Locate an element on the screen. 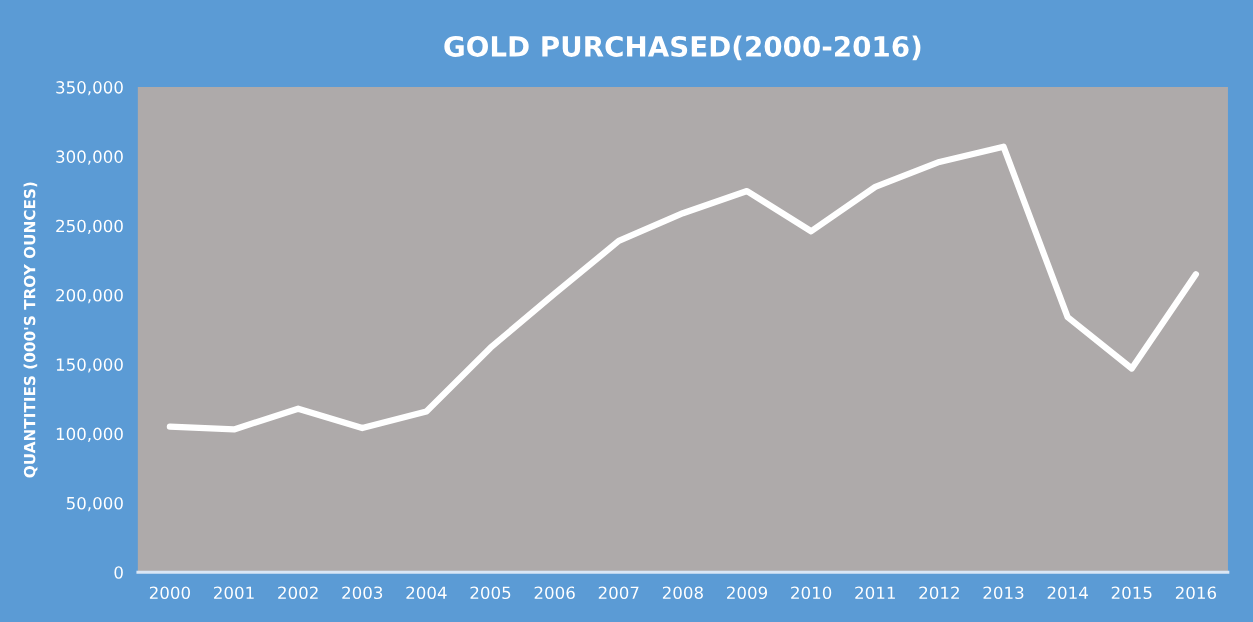  x-tick-label: 2013 is located at coordinates (1003, 593).